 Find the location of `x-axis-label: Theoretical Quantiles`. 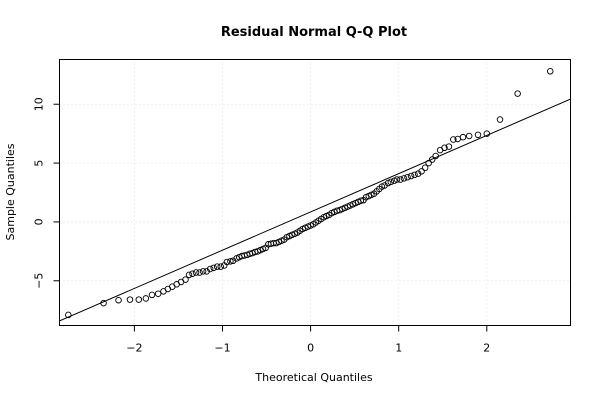

x-axis-label: Theoretical Quantiles is located at coordinates (313, 377).